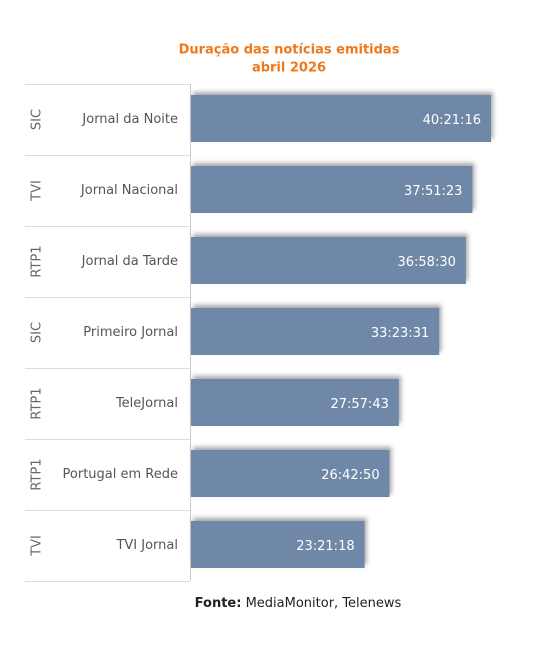  Describe the element at coordinates (146, 403) in the screenshot. I see `category-label: TeleJornal` at that location.